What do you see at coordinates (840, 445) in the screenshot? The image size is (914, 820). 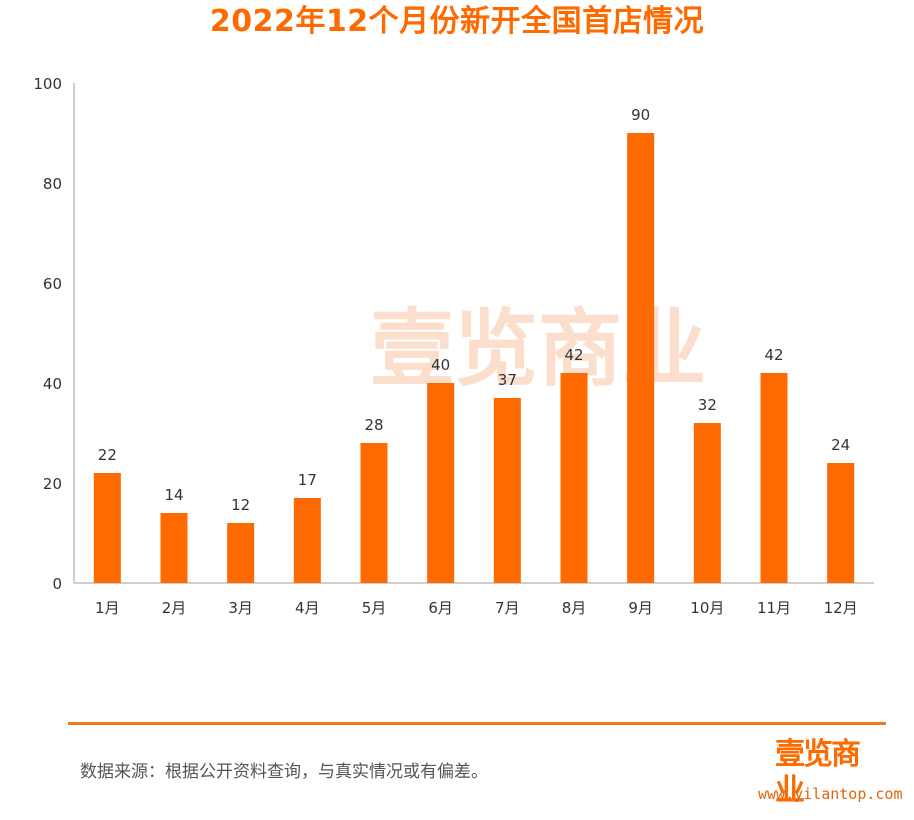 I see `data-label: 24` at bounding box center [840, 445].